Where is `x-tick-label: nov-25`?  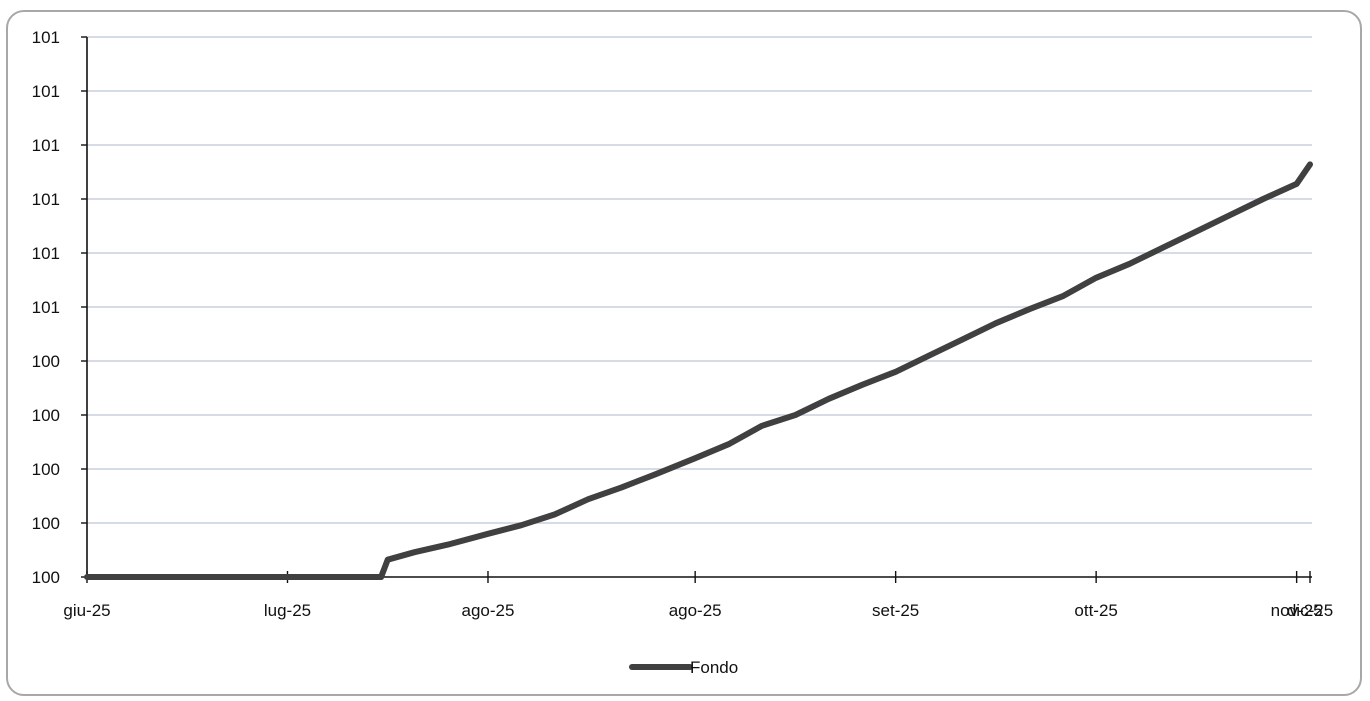 x-tick-label: nov-25 is located at coordinates (1297, 610).